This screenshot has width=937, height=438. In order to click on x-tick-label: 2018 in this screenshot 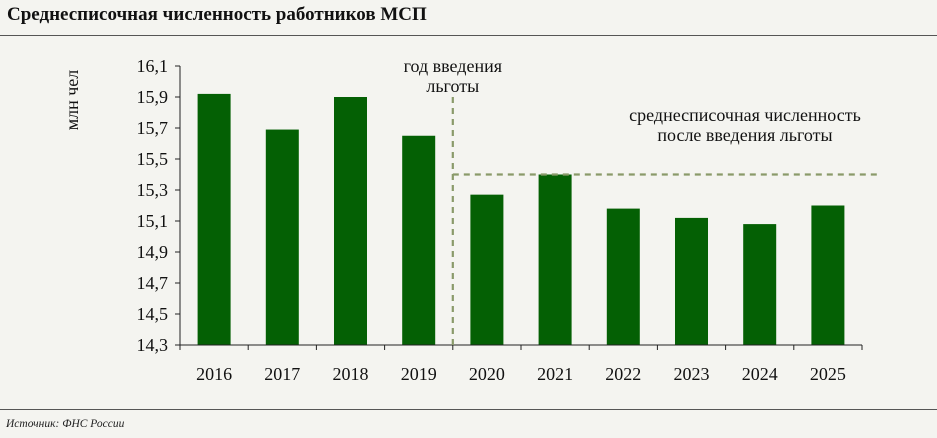, I will do `click(351, 374)`.